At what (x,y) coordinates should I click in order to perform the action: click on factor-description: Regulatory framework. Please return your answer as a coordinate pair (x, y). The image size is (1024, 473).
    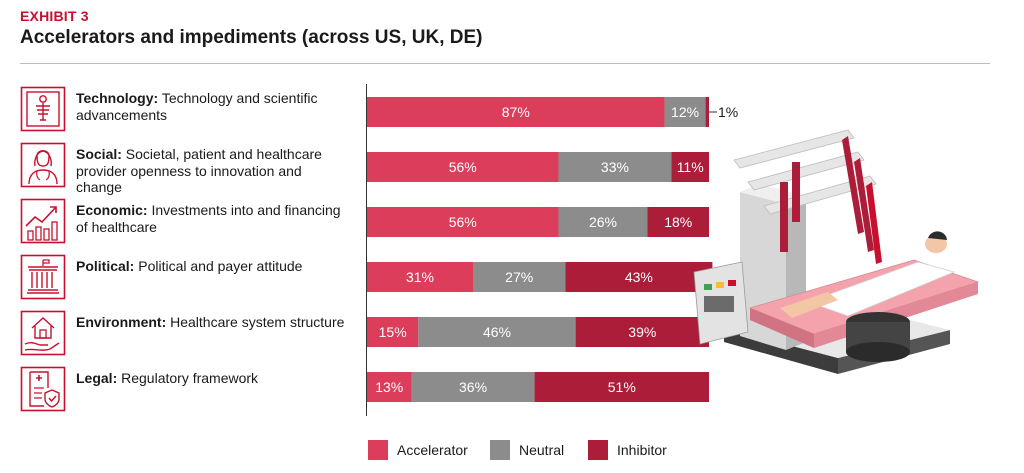
    Looking at the image, I should click on (188, 378).